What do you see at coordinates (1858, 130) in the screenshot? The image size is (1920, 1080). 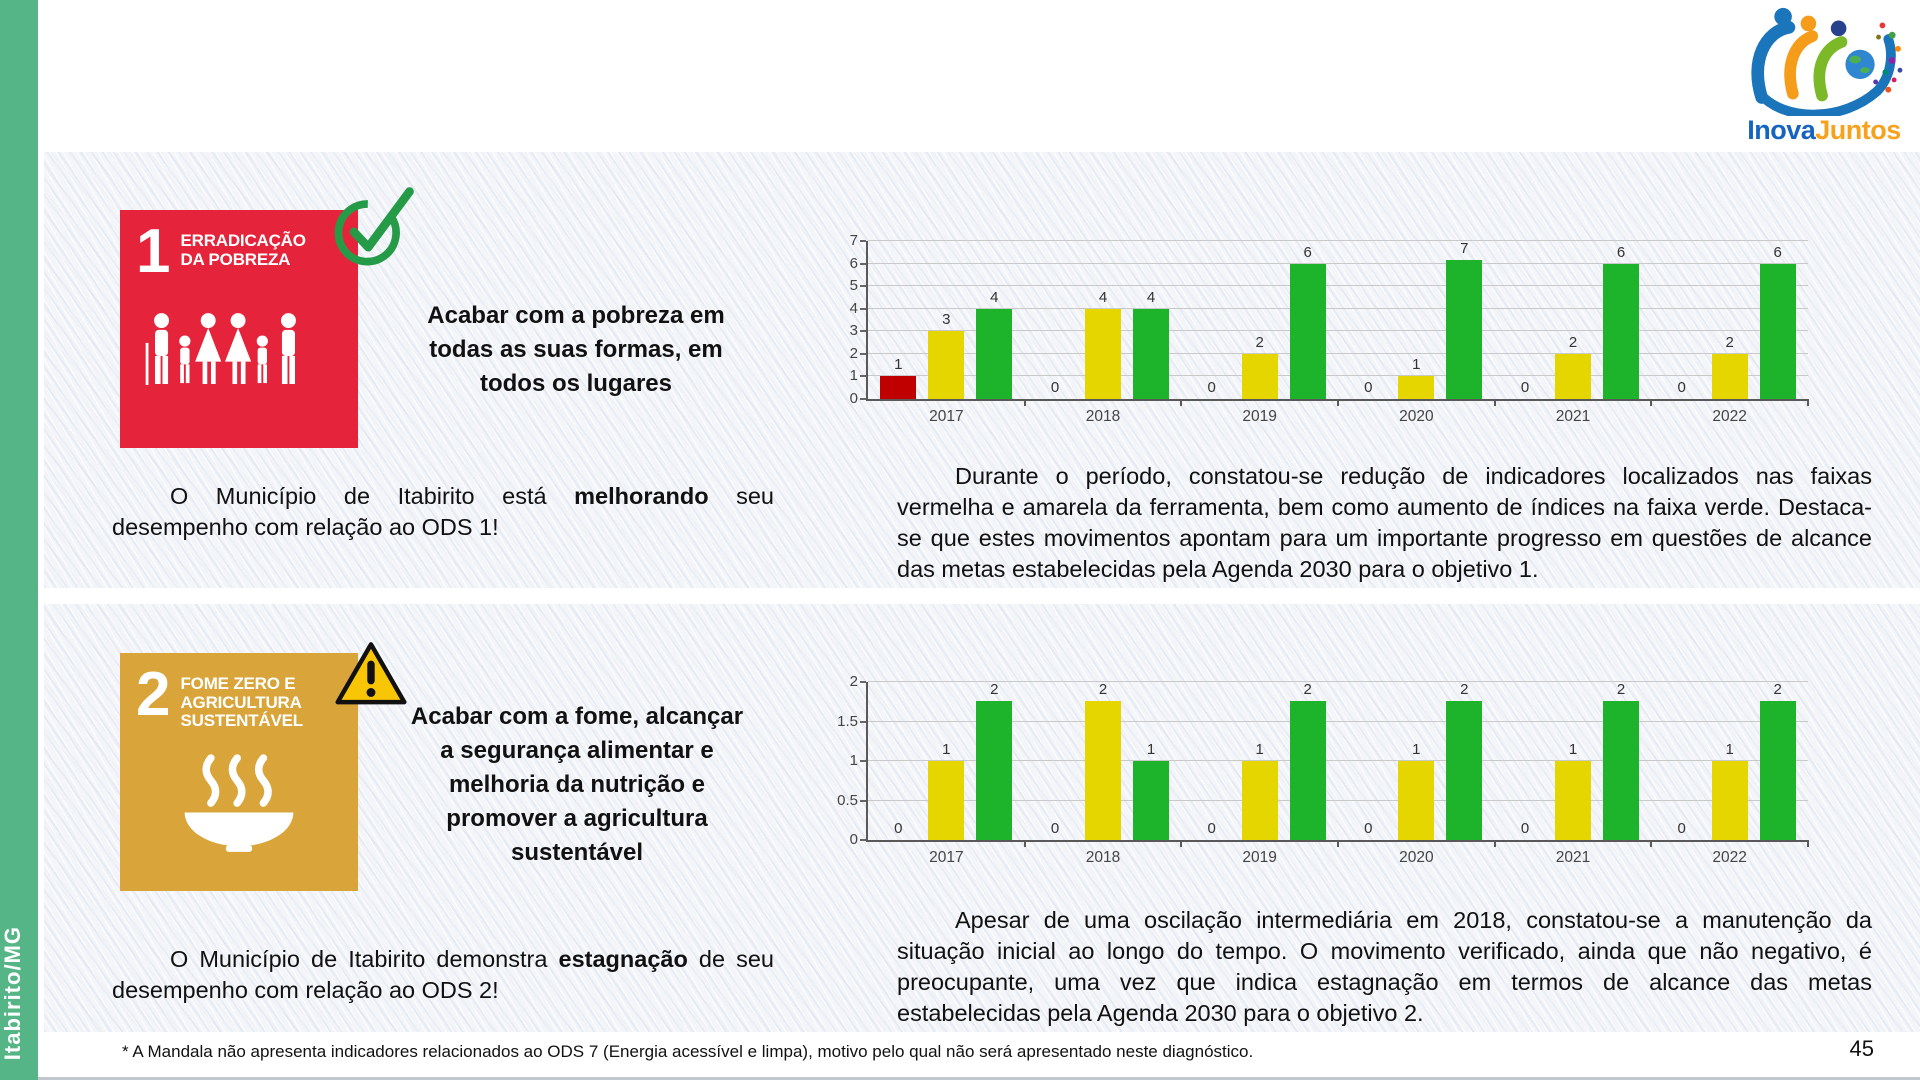 I see `logo-word-juntos: Juntos` at bounding box center [1858, 130].